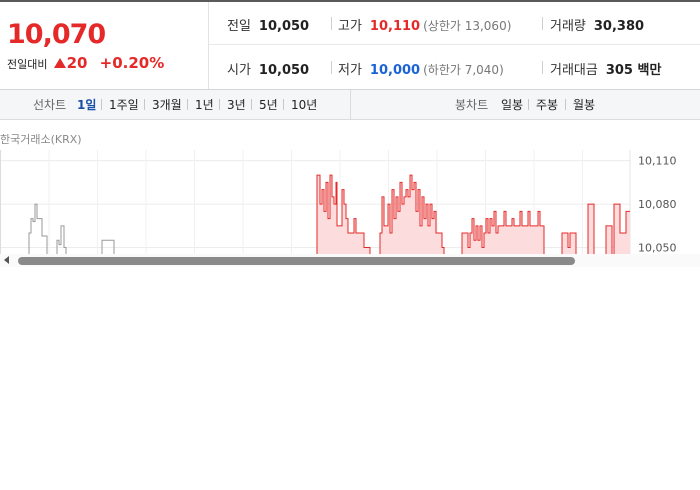 The width and height of the screenshot is (700, 490). I want to click on volume-cell: 거래량 30,380, so click(597, 24).